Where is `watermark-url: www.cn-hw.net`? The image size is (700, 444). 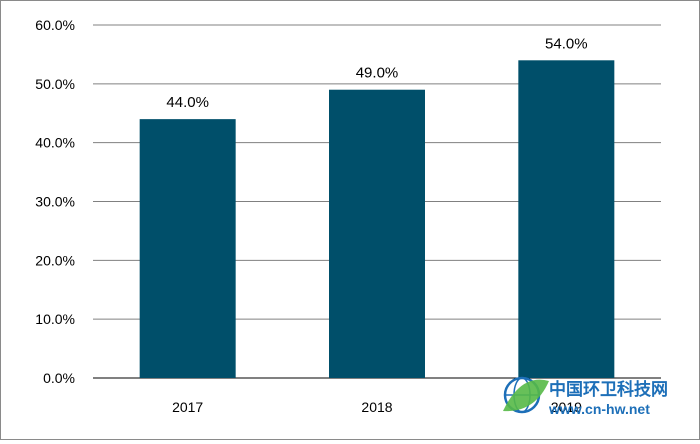
watermark-url: www.cn-hw.net is located at coordinates (599, 409).